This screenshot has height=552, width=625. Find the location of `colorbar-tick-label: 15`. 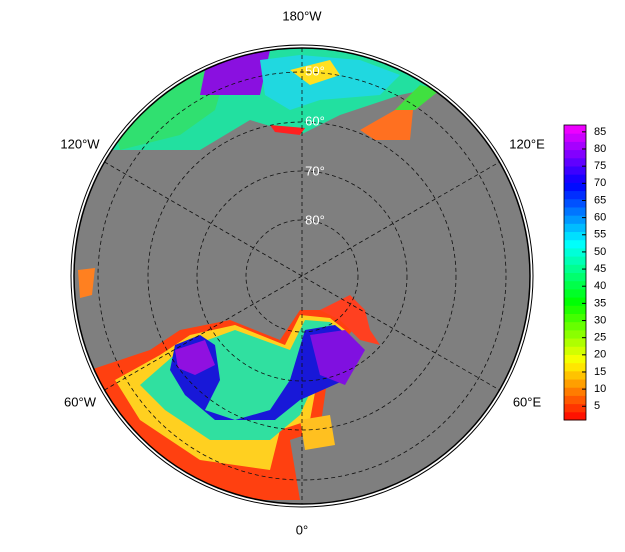

colorbar-tick-label: 15 is located at coordinates (600, 372).